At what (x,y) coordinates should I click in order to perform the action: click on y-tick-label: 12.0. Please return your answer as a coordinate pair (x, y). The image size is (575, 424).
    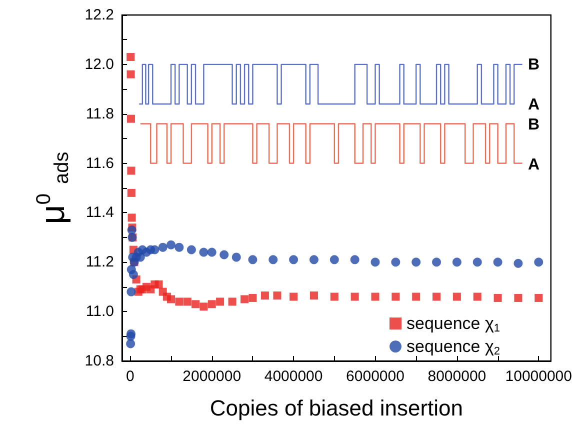
    Looking at the image, I should click on (99, 64).